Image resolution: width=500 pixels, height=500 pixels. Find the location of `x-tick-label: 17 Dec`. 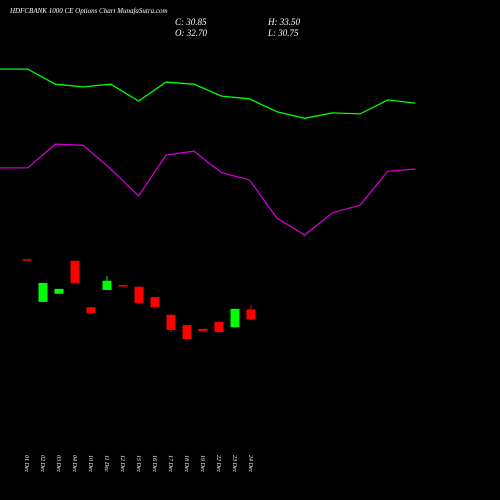

x-tick-label: 17 Dec is located at coordinates (170, 463).